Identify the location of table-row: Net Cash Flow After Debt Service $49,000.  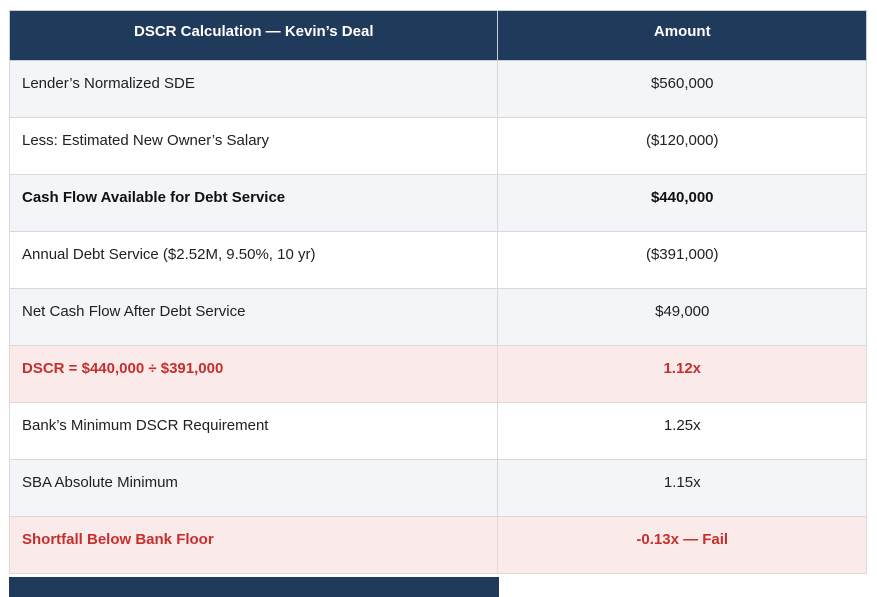
(437, 317).